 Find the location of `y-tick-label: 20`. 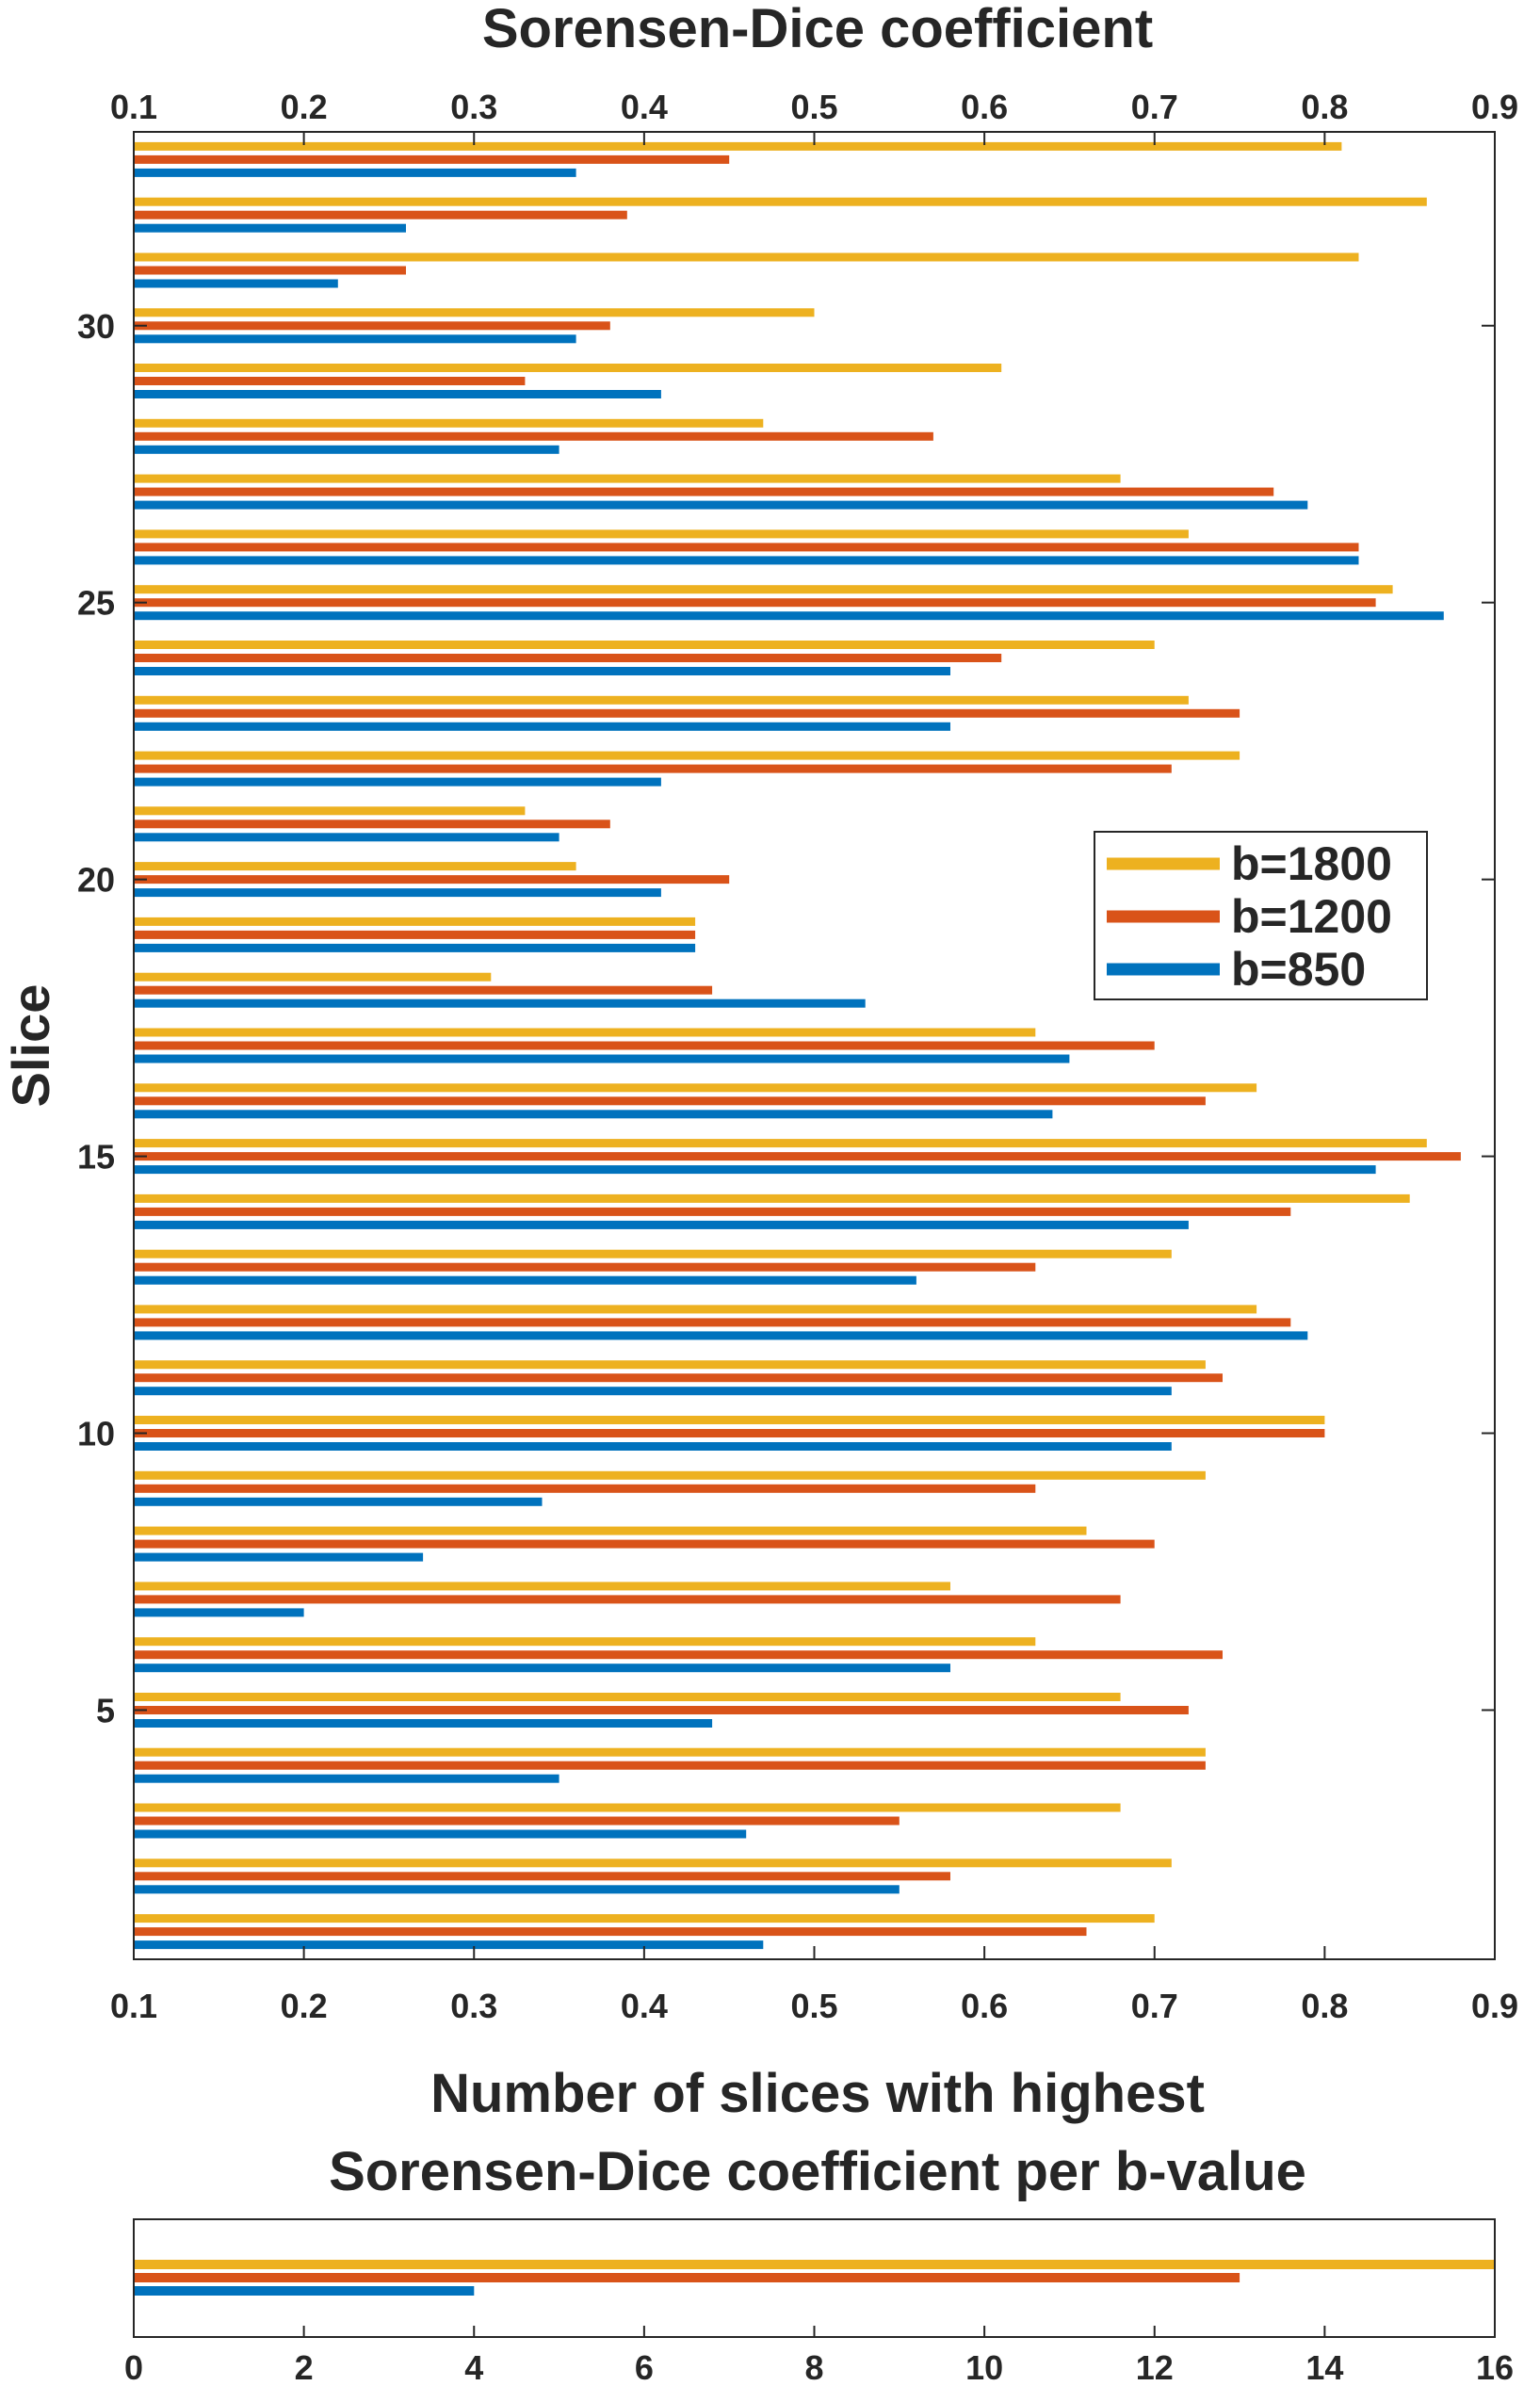

y-tick-label: 20 is located at coordinates (96, 880).